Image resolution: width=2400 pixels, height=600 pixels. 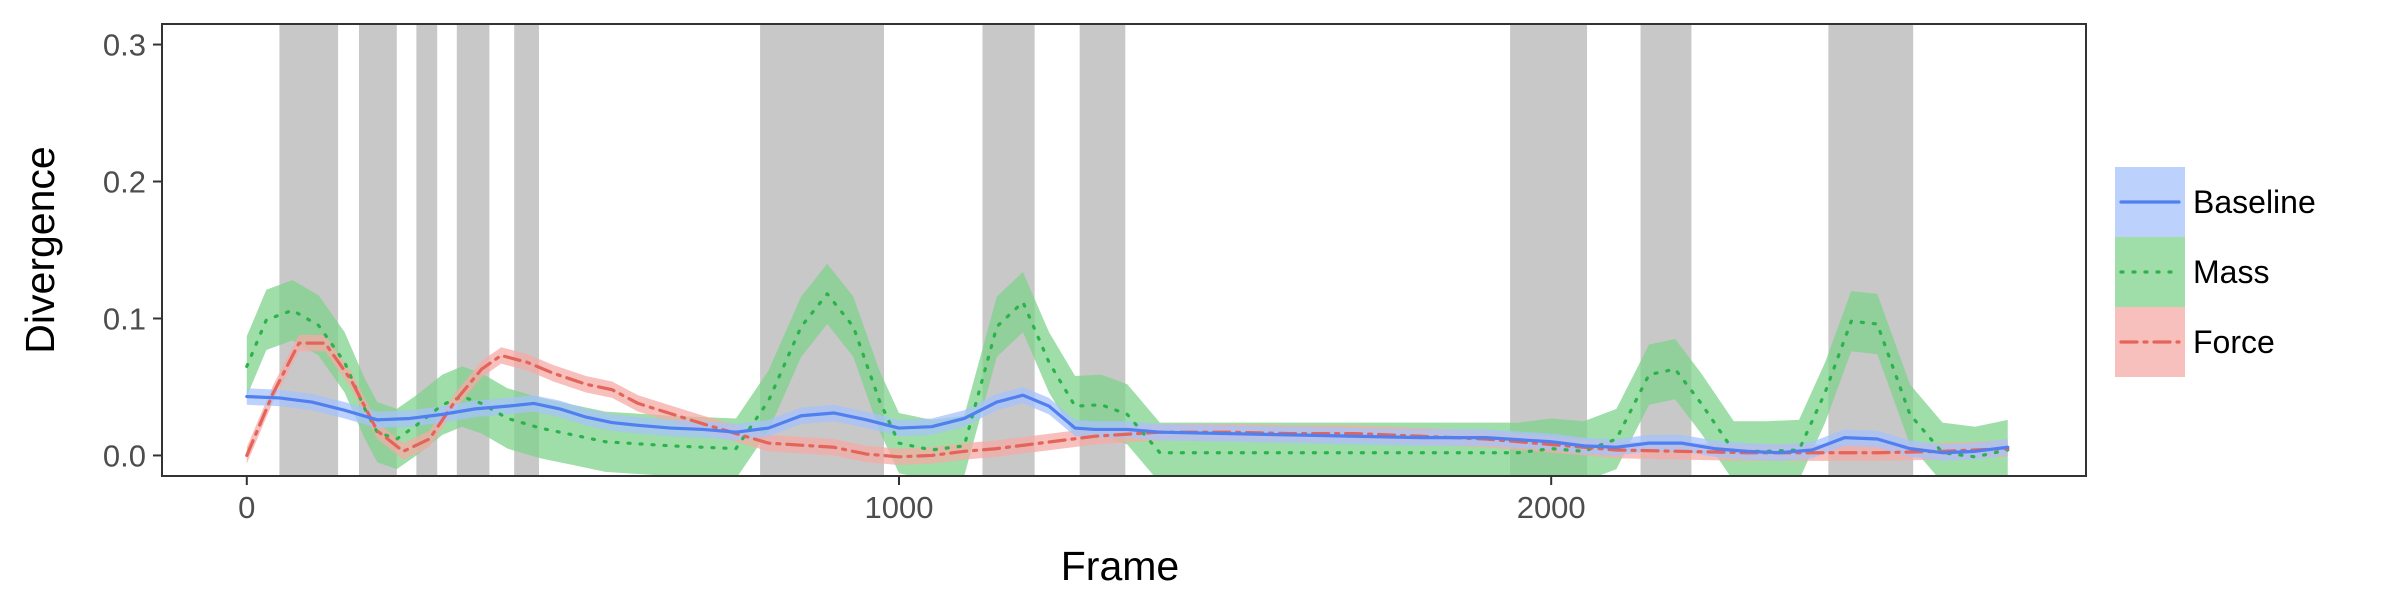 What do you see at coordinates (124, 182) in the screenshot?
I see `y-tick-label: 0.2` at bounding box center [124, 182].